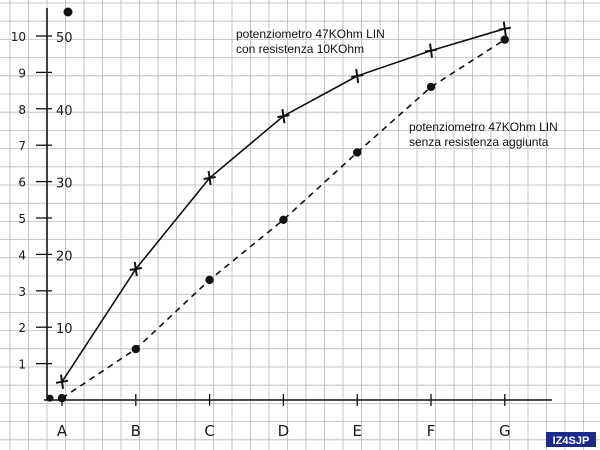 This screenshot has height=450, width=600. What do you see at coordinates (22, 146) in the screenshot?
I see `y-left-tick-label: 7` at bounding box center [22, 146].